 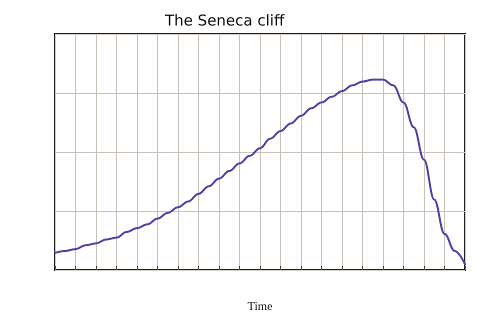 What do you see at coordinates (224, 21) in the screenshot?
I see `chart-title: The Seneca cliff` at bounding box center [224, 21].